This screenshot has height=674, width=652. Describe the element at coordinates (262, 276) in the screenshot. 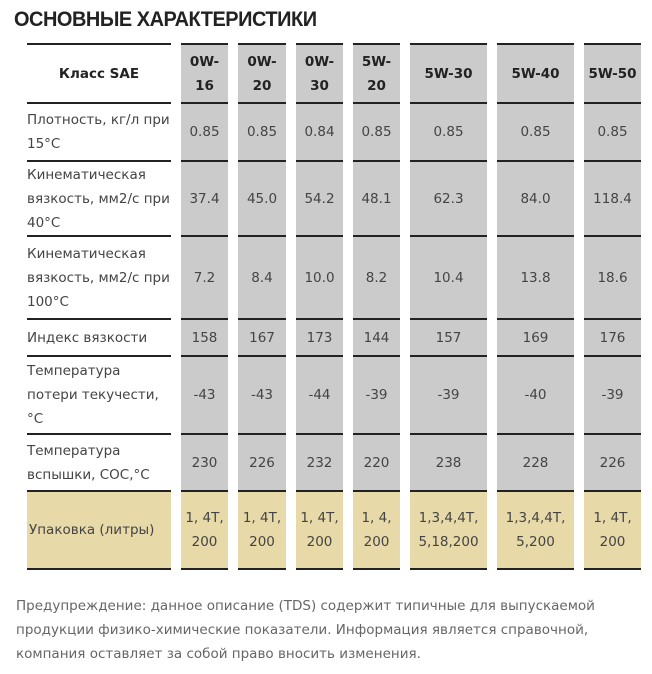

I see `table-cell: 8.4` at that location.